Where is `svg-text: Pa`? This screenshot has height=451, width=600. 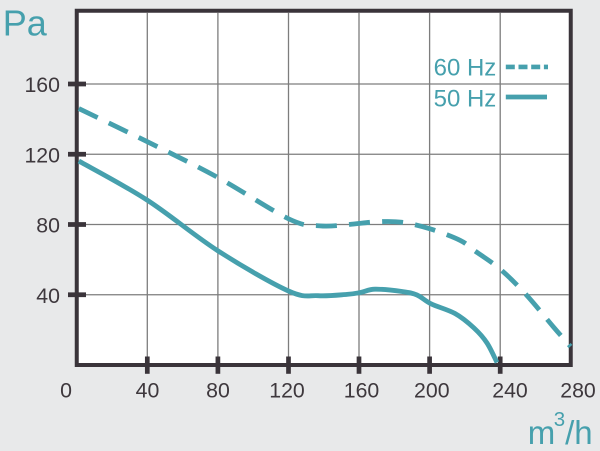
svg-text: Pa is located at coordinates (25, 23).